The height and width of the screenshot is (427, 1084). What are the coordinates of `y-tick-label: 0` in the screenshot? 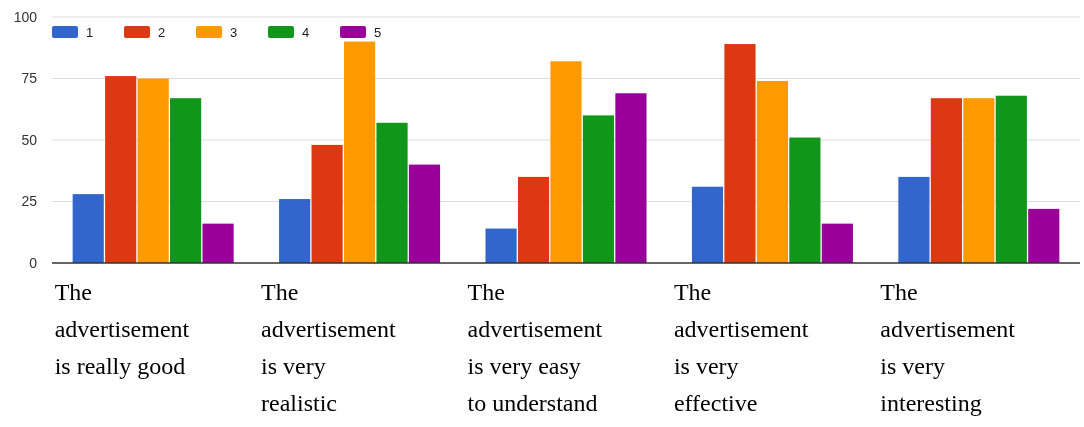 It's located at (33, 262).